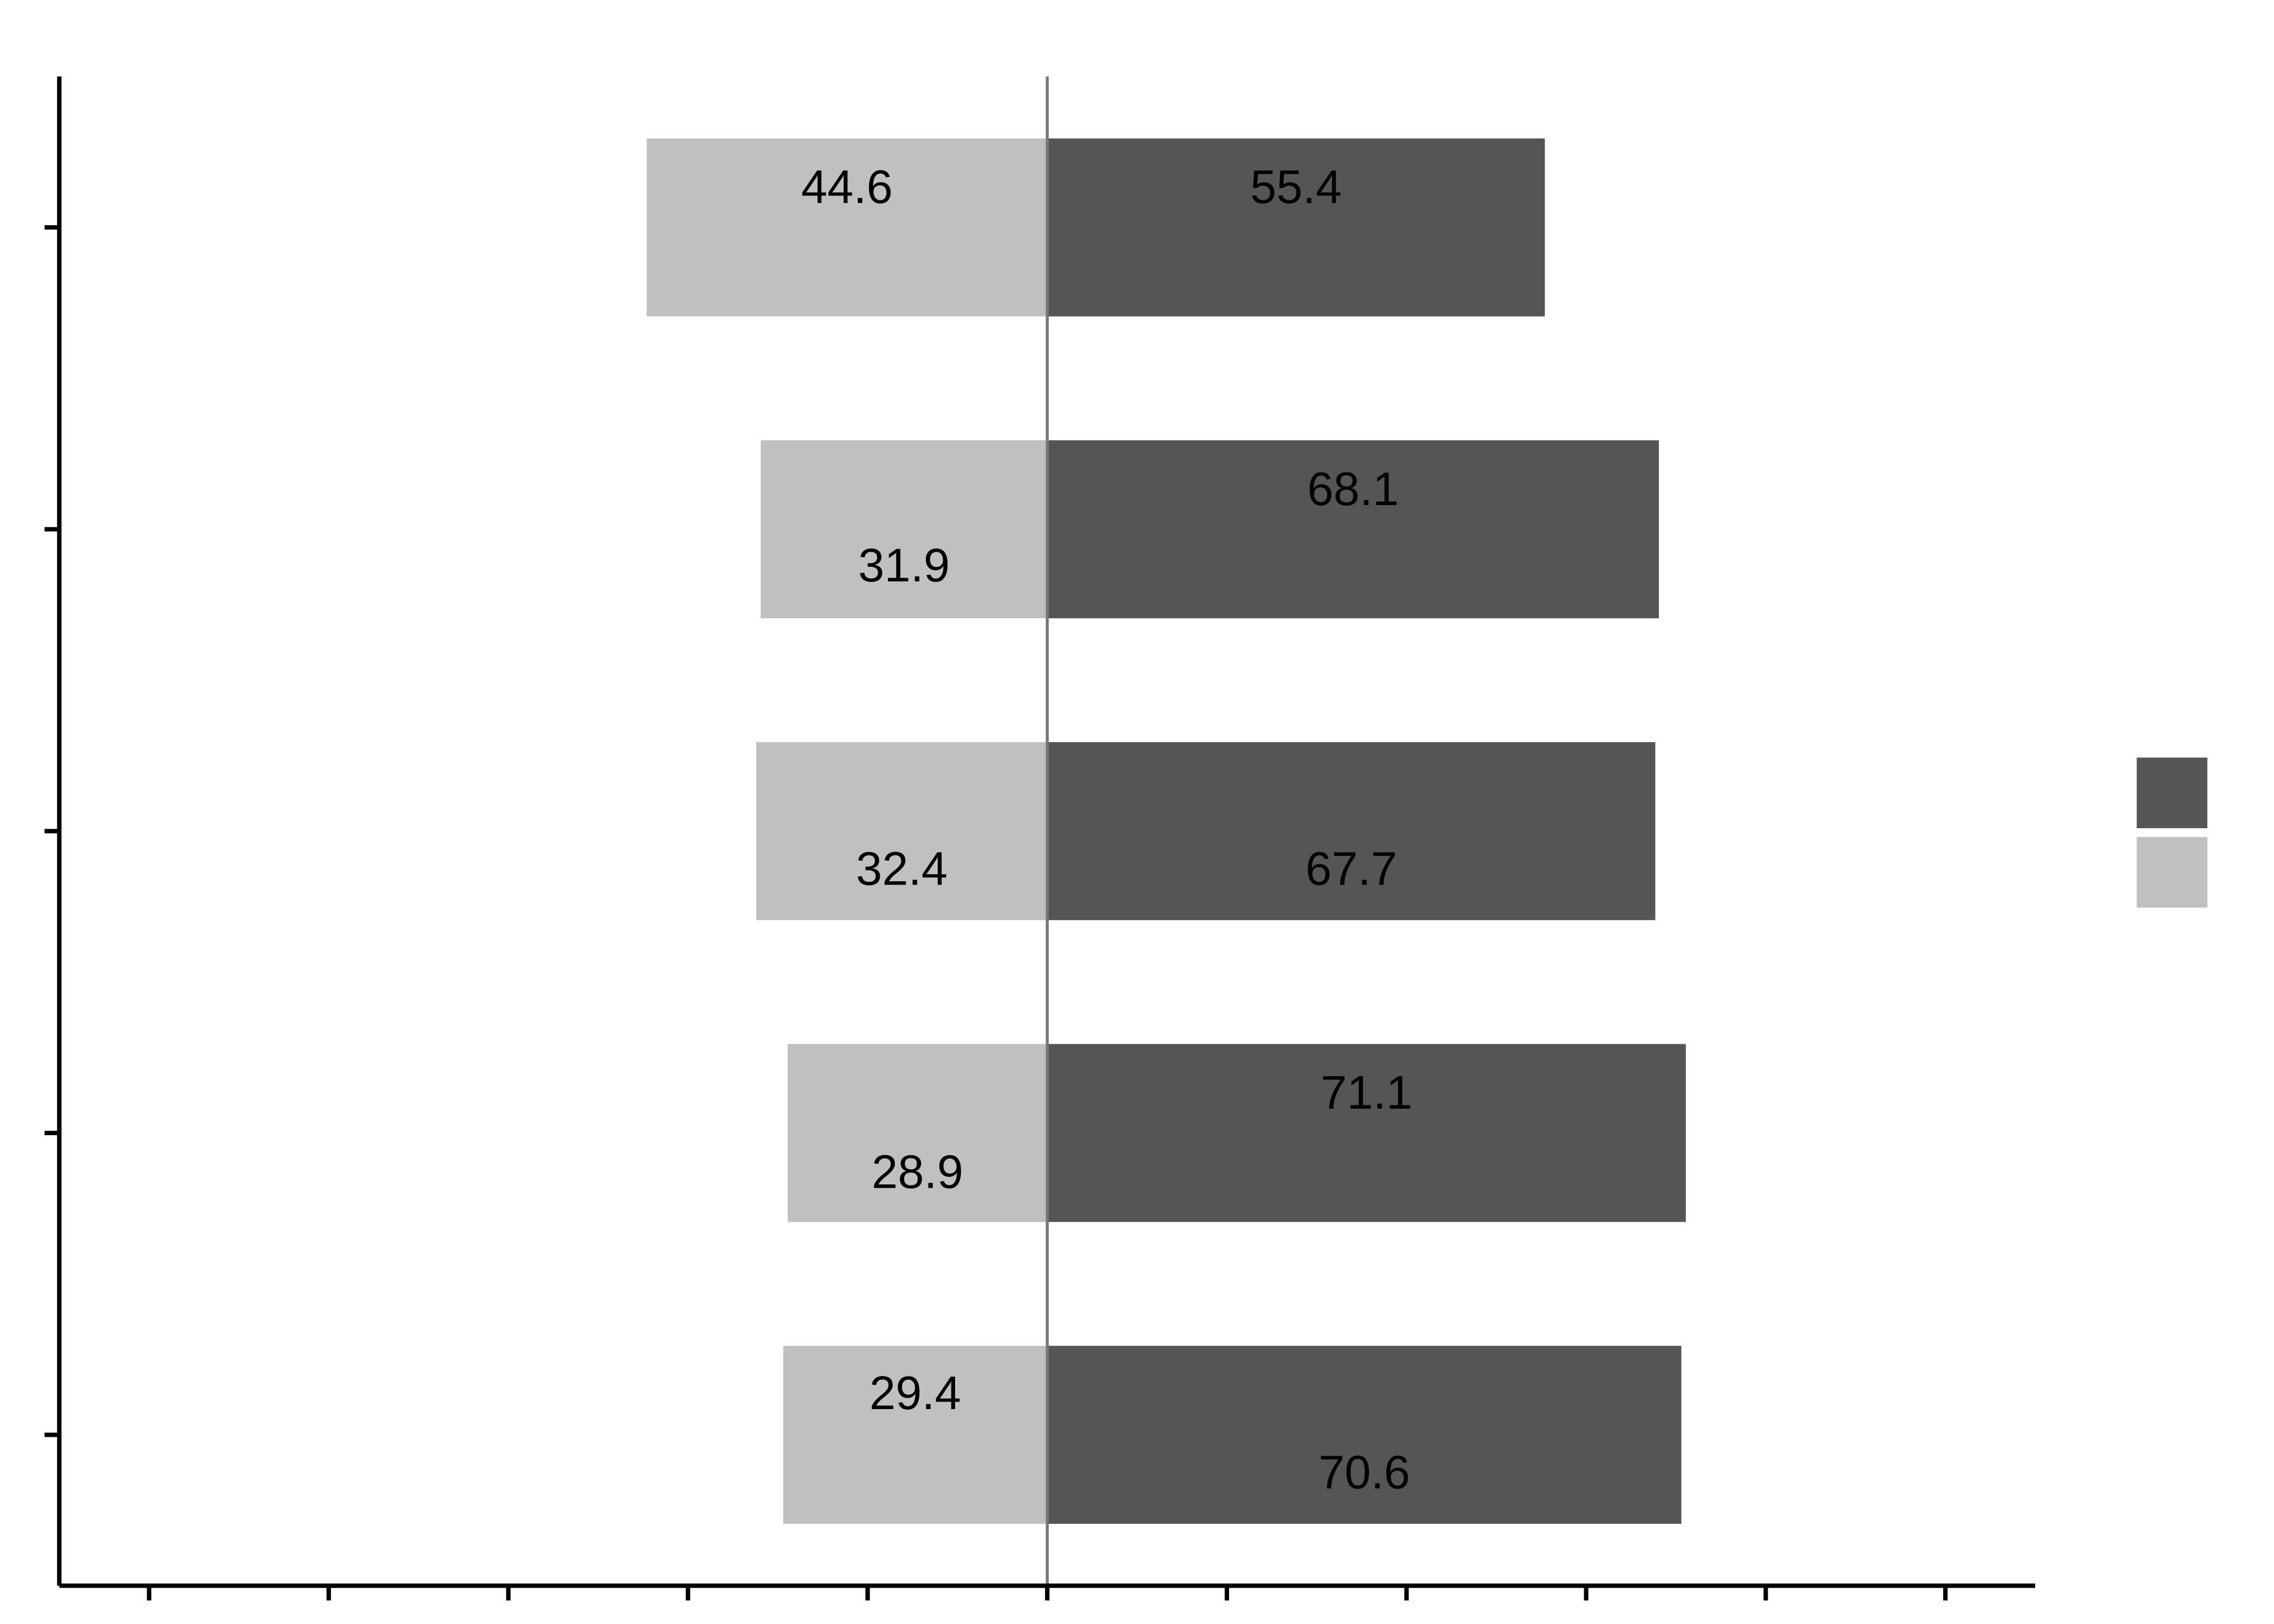  What do you see at coordinates (1351, 868) in the screenshot?
I see `value-label: 67.7` at bounding box center [1351, 868].